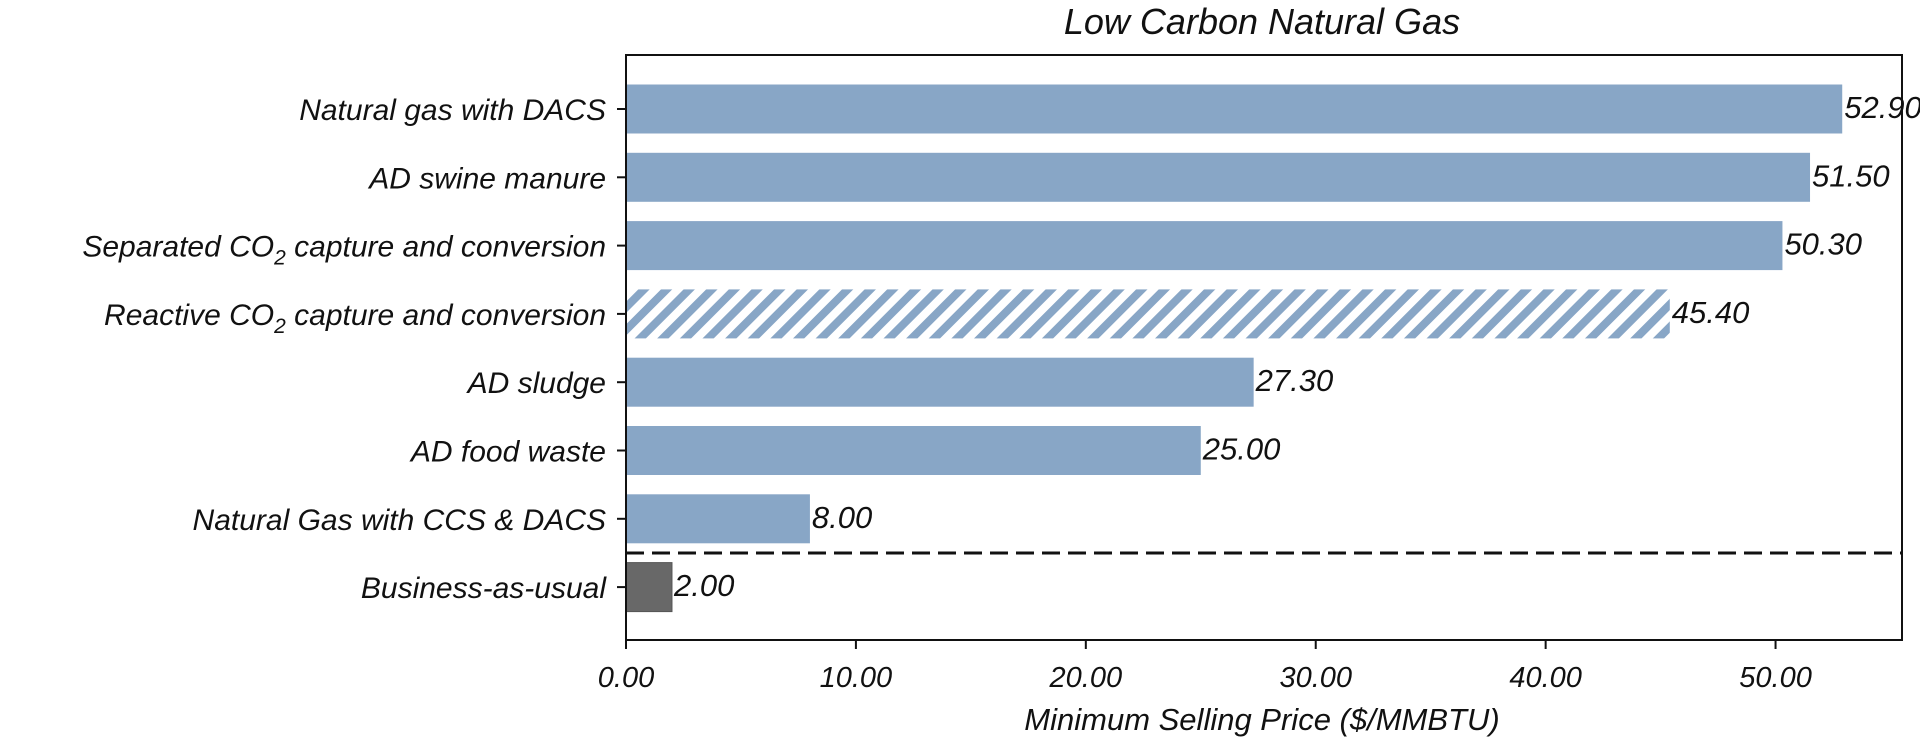 The height and width of the screenshot is (738, 1920). Describe the element at coordinates (1711, 312) in the screenshot. I see `value-label: 45.40` at that location.